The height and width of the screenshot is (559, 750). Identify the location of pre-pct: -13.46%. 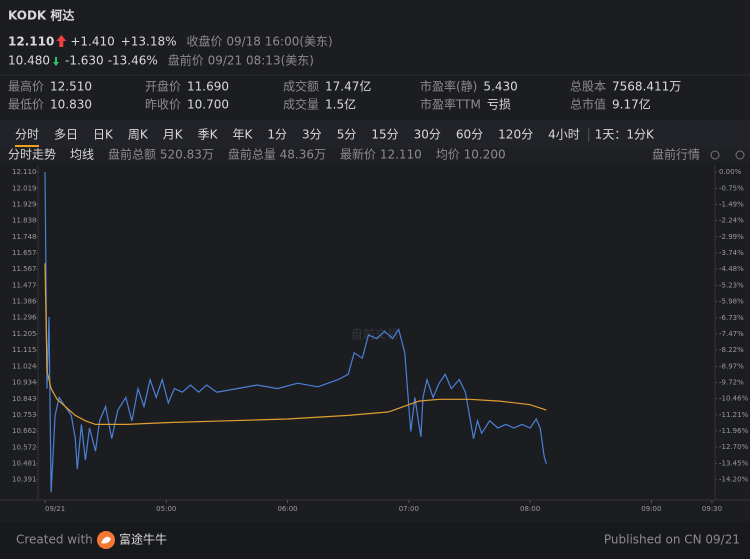
(133, 61).